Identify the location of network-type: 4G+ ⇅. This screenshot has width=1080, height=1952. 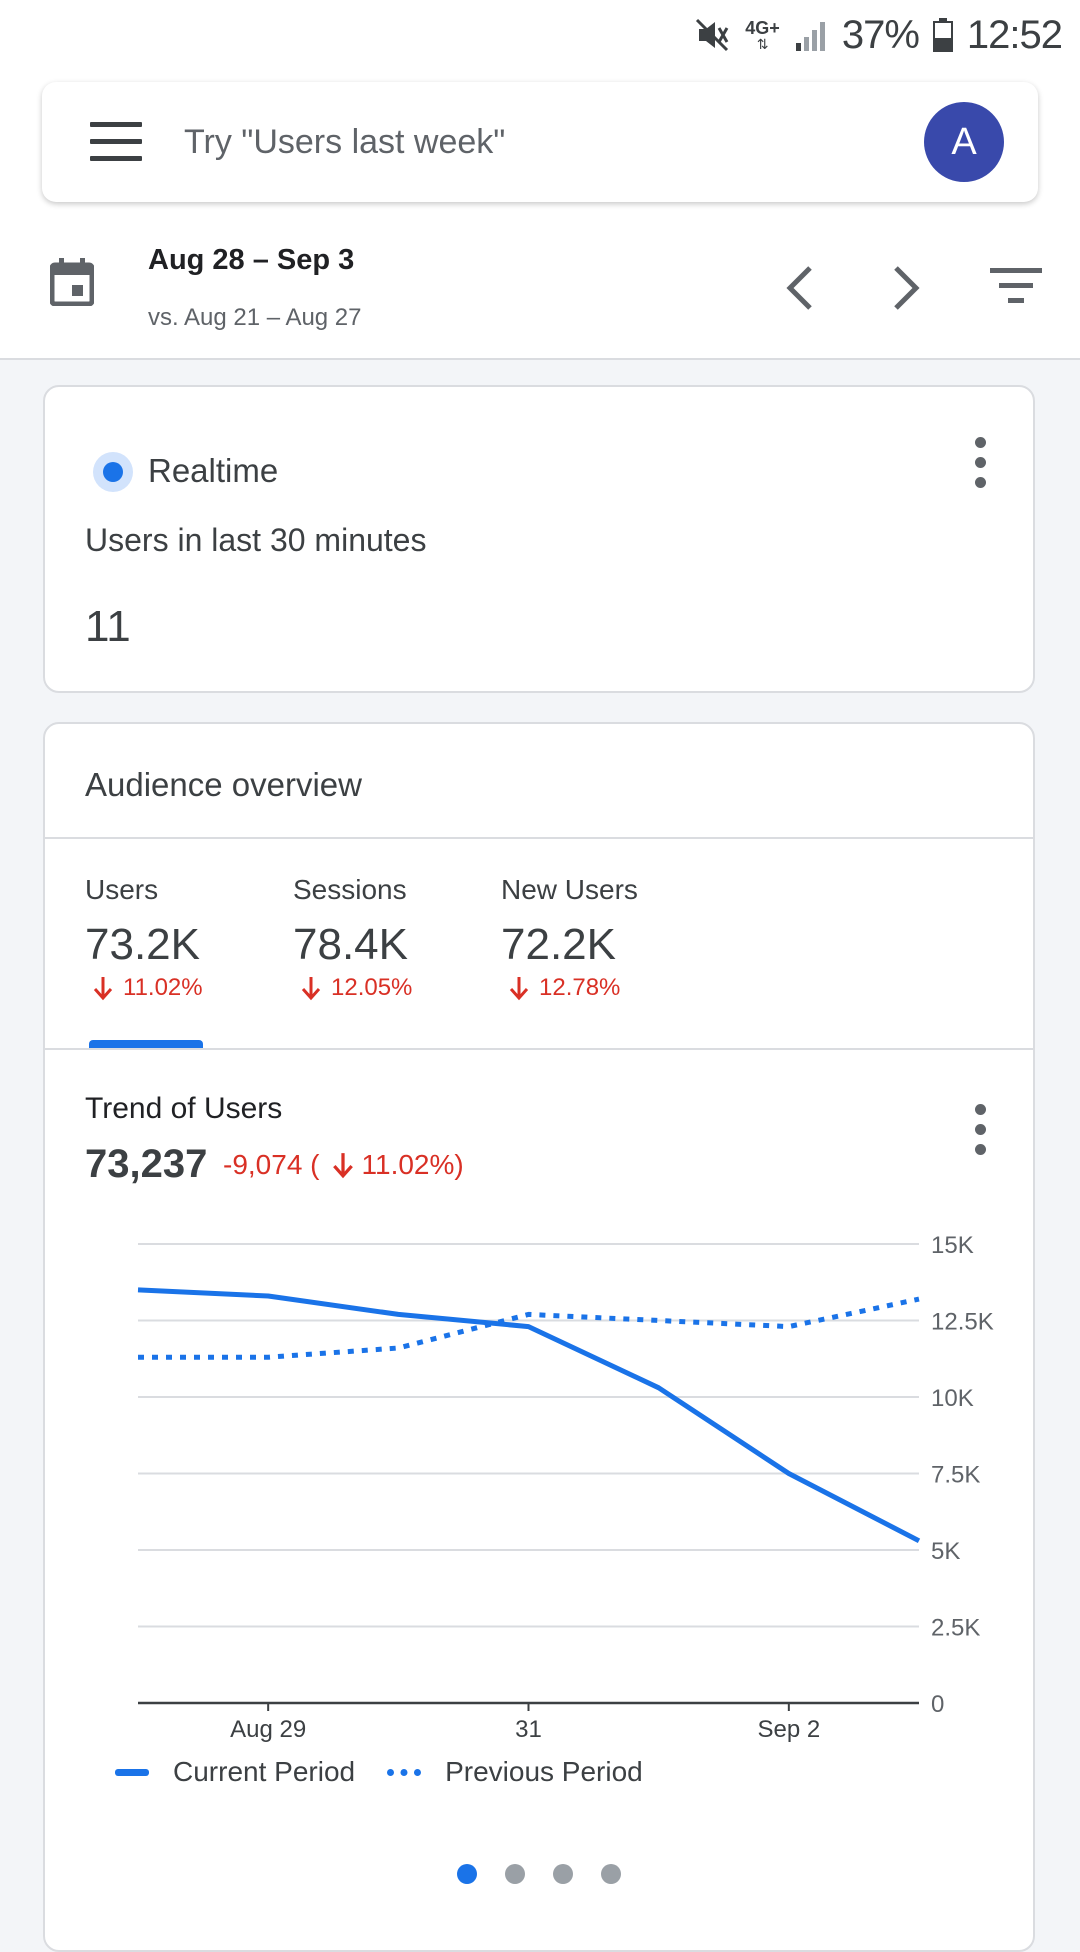
(762, 35).